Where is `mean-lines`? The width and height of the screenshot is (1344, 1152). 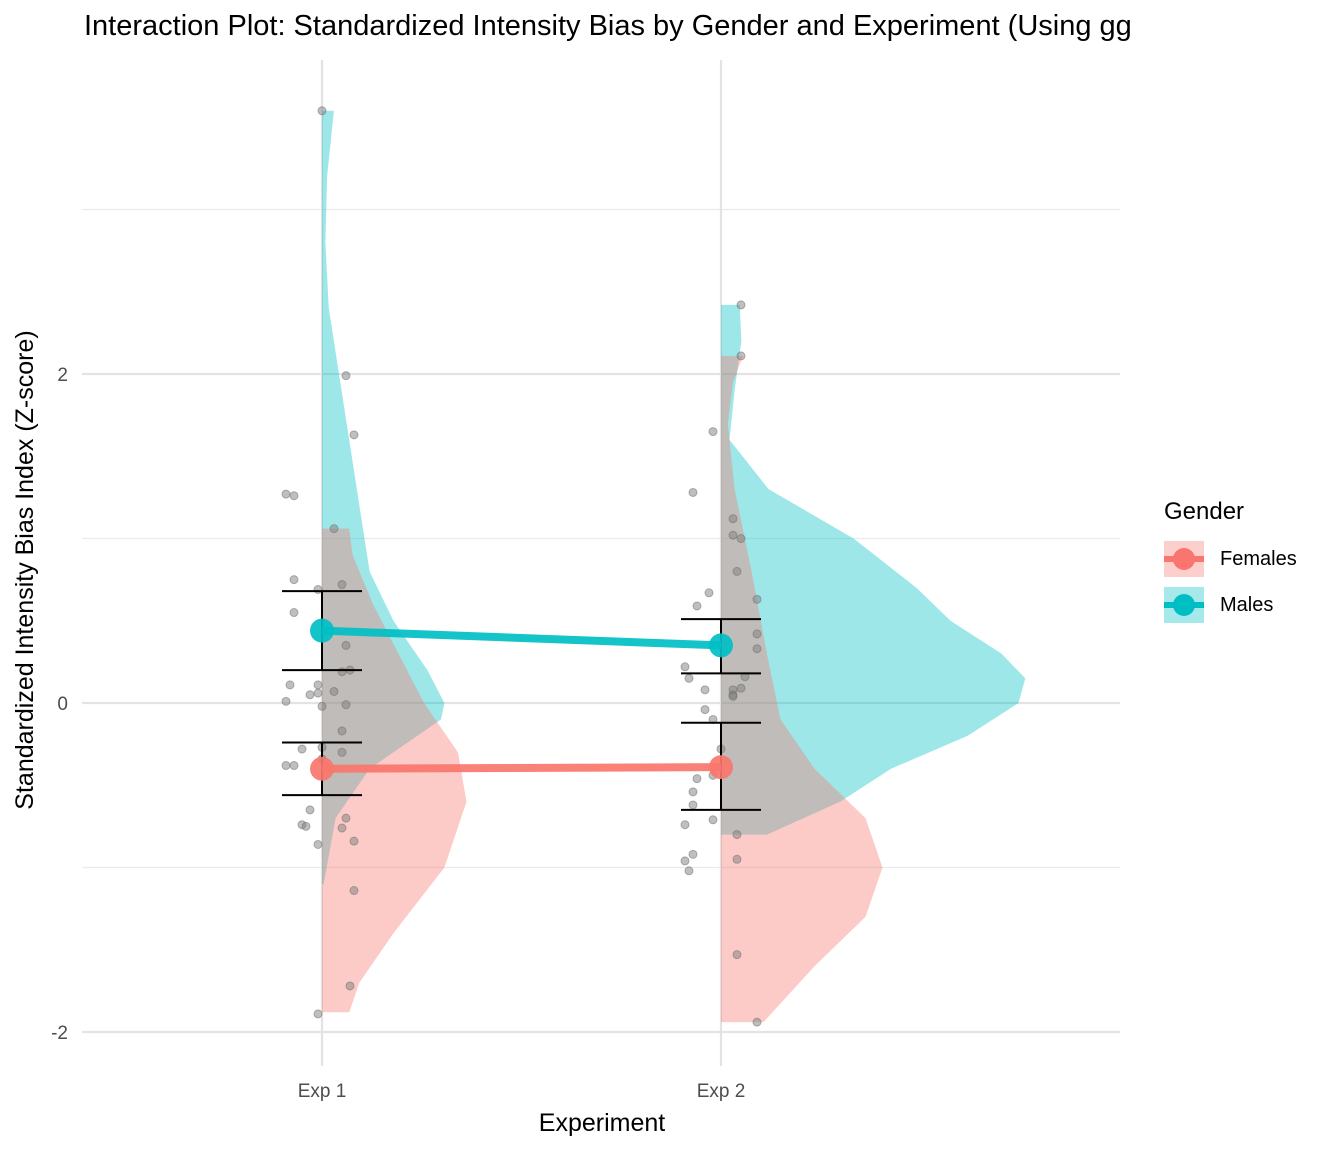
mean-lines is located at coordinates (521, 699).